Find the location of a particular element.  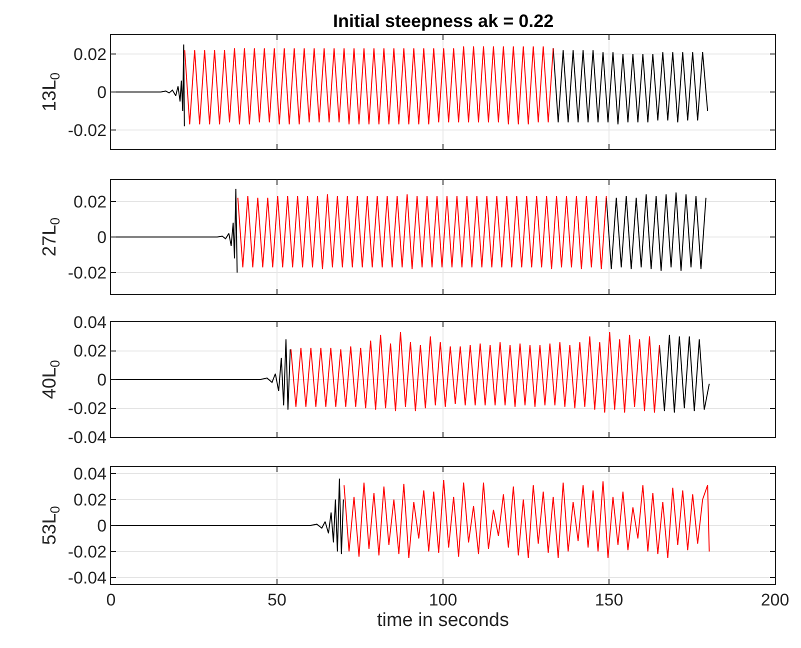

chart-title: Initial steepness ak = 0.22 is located at coordinates (443, 21).